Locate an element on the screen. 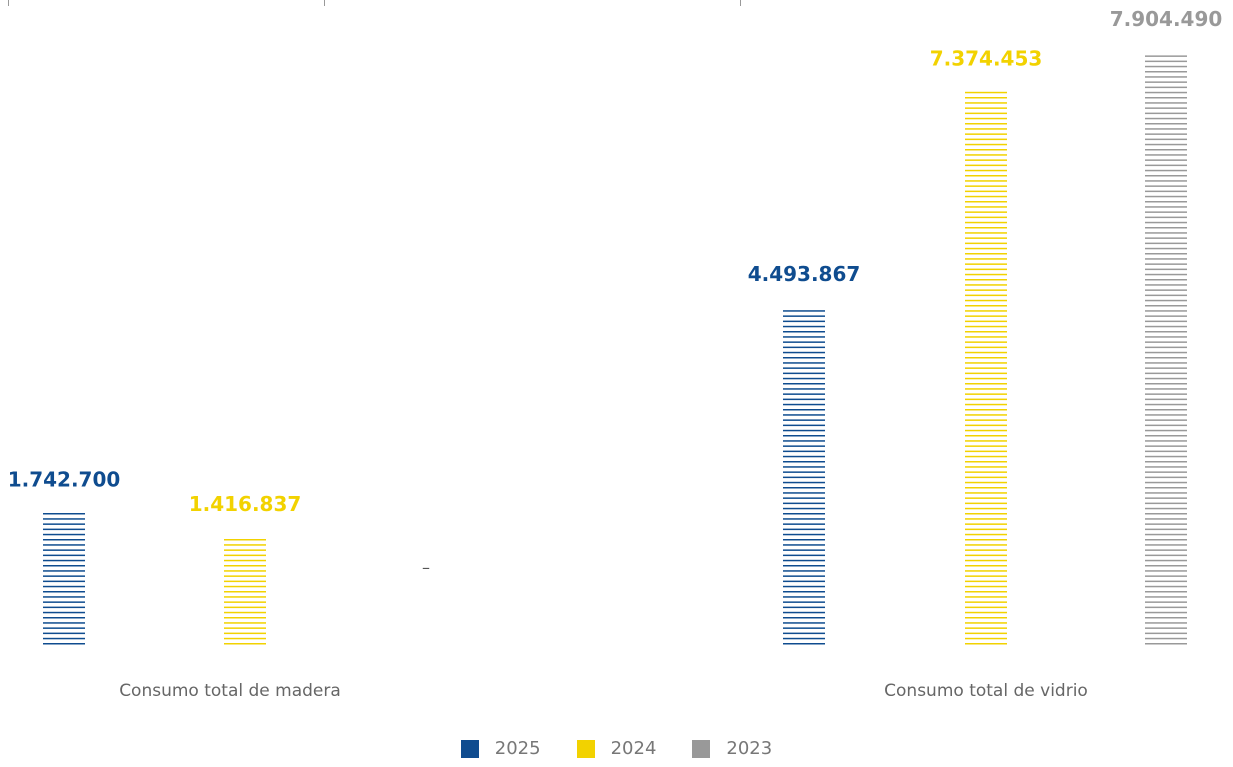 This screenshot has width=1233, height=767. missing-value-mark: – is located at coordinates (426, 567).